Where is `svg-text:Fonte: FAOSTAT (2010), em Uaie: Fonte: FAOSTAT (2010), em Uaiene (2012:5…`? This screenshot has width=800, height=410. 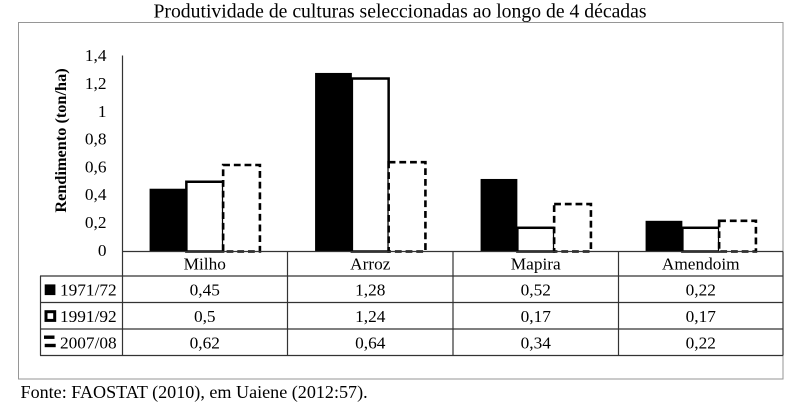 svg-text:Fonte: FAOSTAT (2010), em Uaie: Fonte: FAOSTAT (2010), em Uaiene (2012:5… is located at coordinates (194, 392).